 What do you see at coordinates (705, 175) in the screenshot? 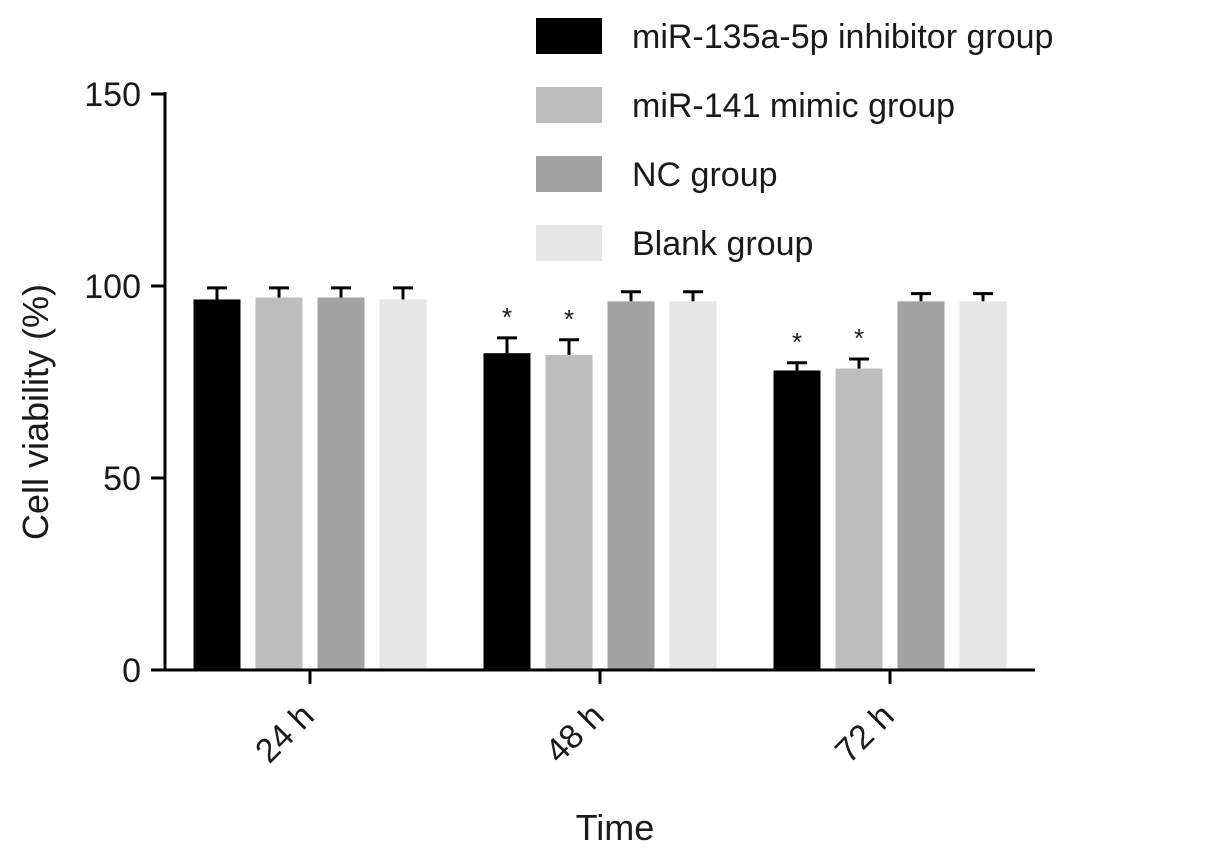
I see `legend-label: NC group` at bounding box center [705, 175].